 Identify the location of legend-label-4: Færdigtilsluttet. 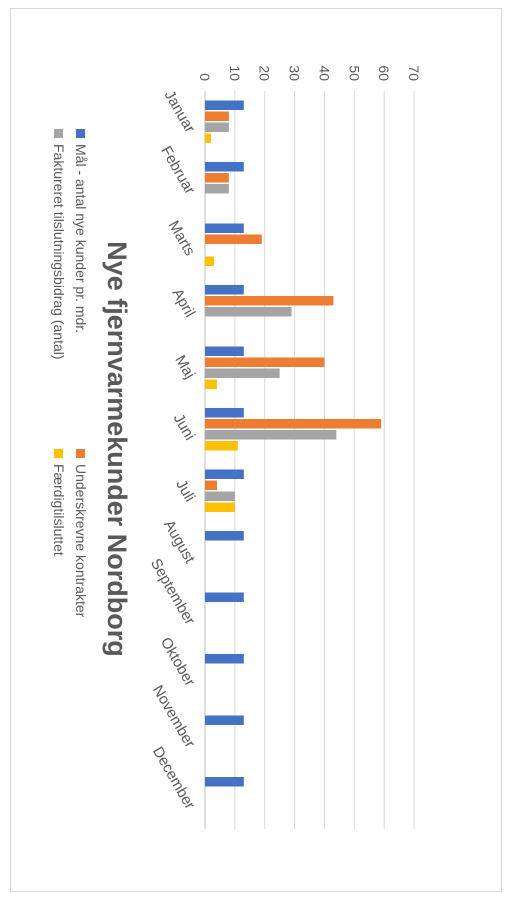
(59, 510).